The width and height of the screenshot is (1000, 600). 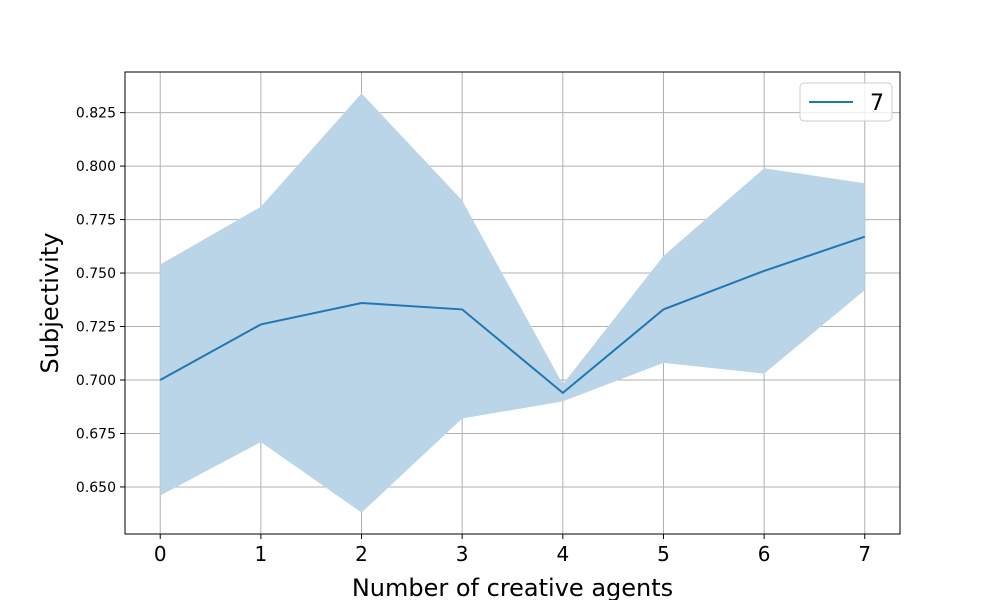 What do you see at coordinates (50, 303) in the screenshot?
I see `y-axis-label: Subjectivity` at bounding box center [50, 303].